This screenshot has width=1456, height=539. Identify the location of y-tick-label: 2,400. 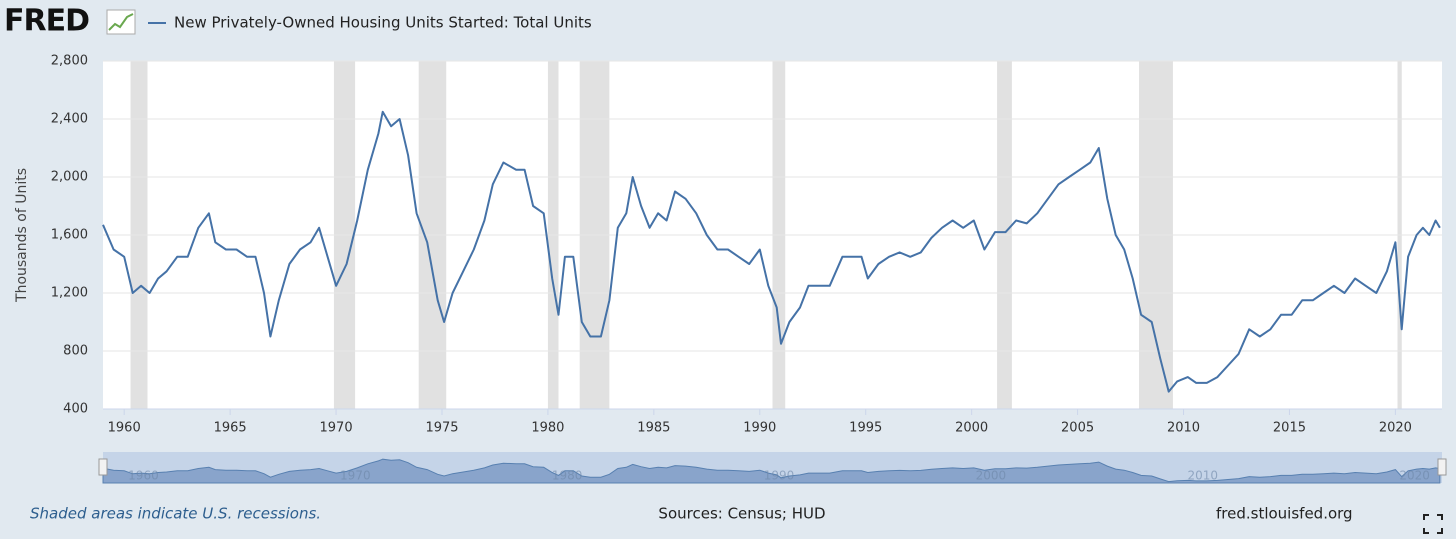
(69, 119).